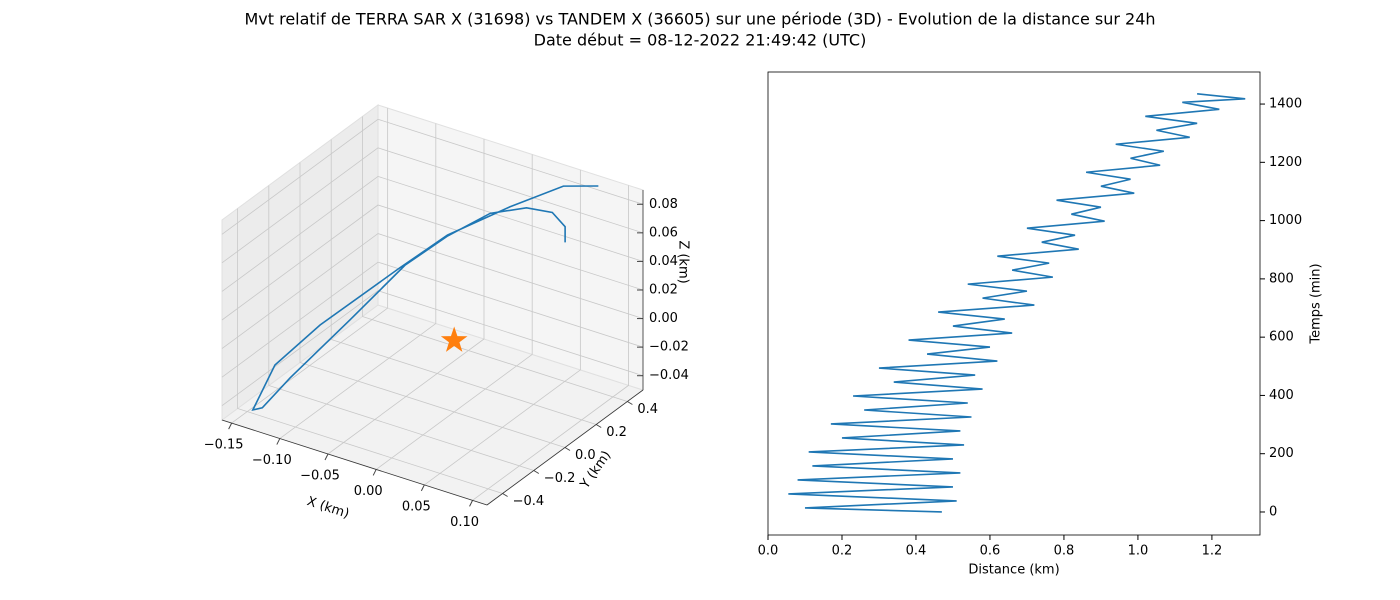 The width and height of the screenshot is (1400, 600). What do you see at coordinates (990, 551) in the screenshot?
I see `x-tick-label: 0.6` at bounding box center [990, 551].